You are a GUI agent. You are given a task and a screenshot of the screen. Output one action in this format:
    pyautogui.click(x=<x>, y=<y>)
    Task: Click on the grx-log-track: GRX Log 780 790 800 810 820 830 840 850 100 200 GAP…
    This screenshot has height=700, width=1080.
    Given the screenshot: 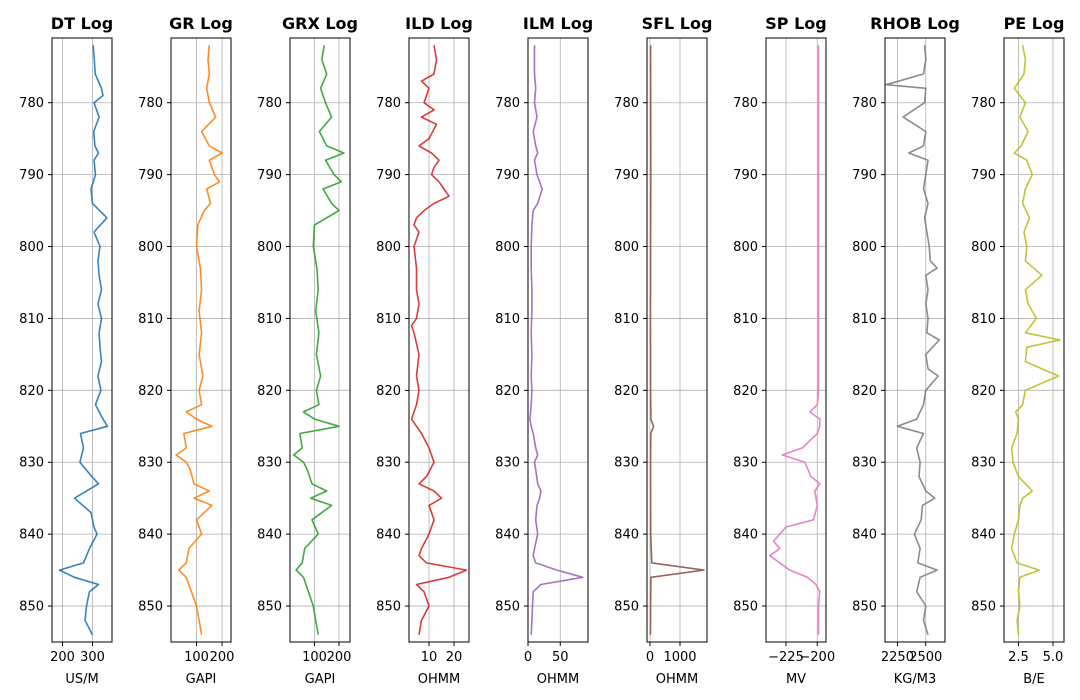 What is the action you would take?
    pyautogui.click(x=307, y=350)
    